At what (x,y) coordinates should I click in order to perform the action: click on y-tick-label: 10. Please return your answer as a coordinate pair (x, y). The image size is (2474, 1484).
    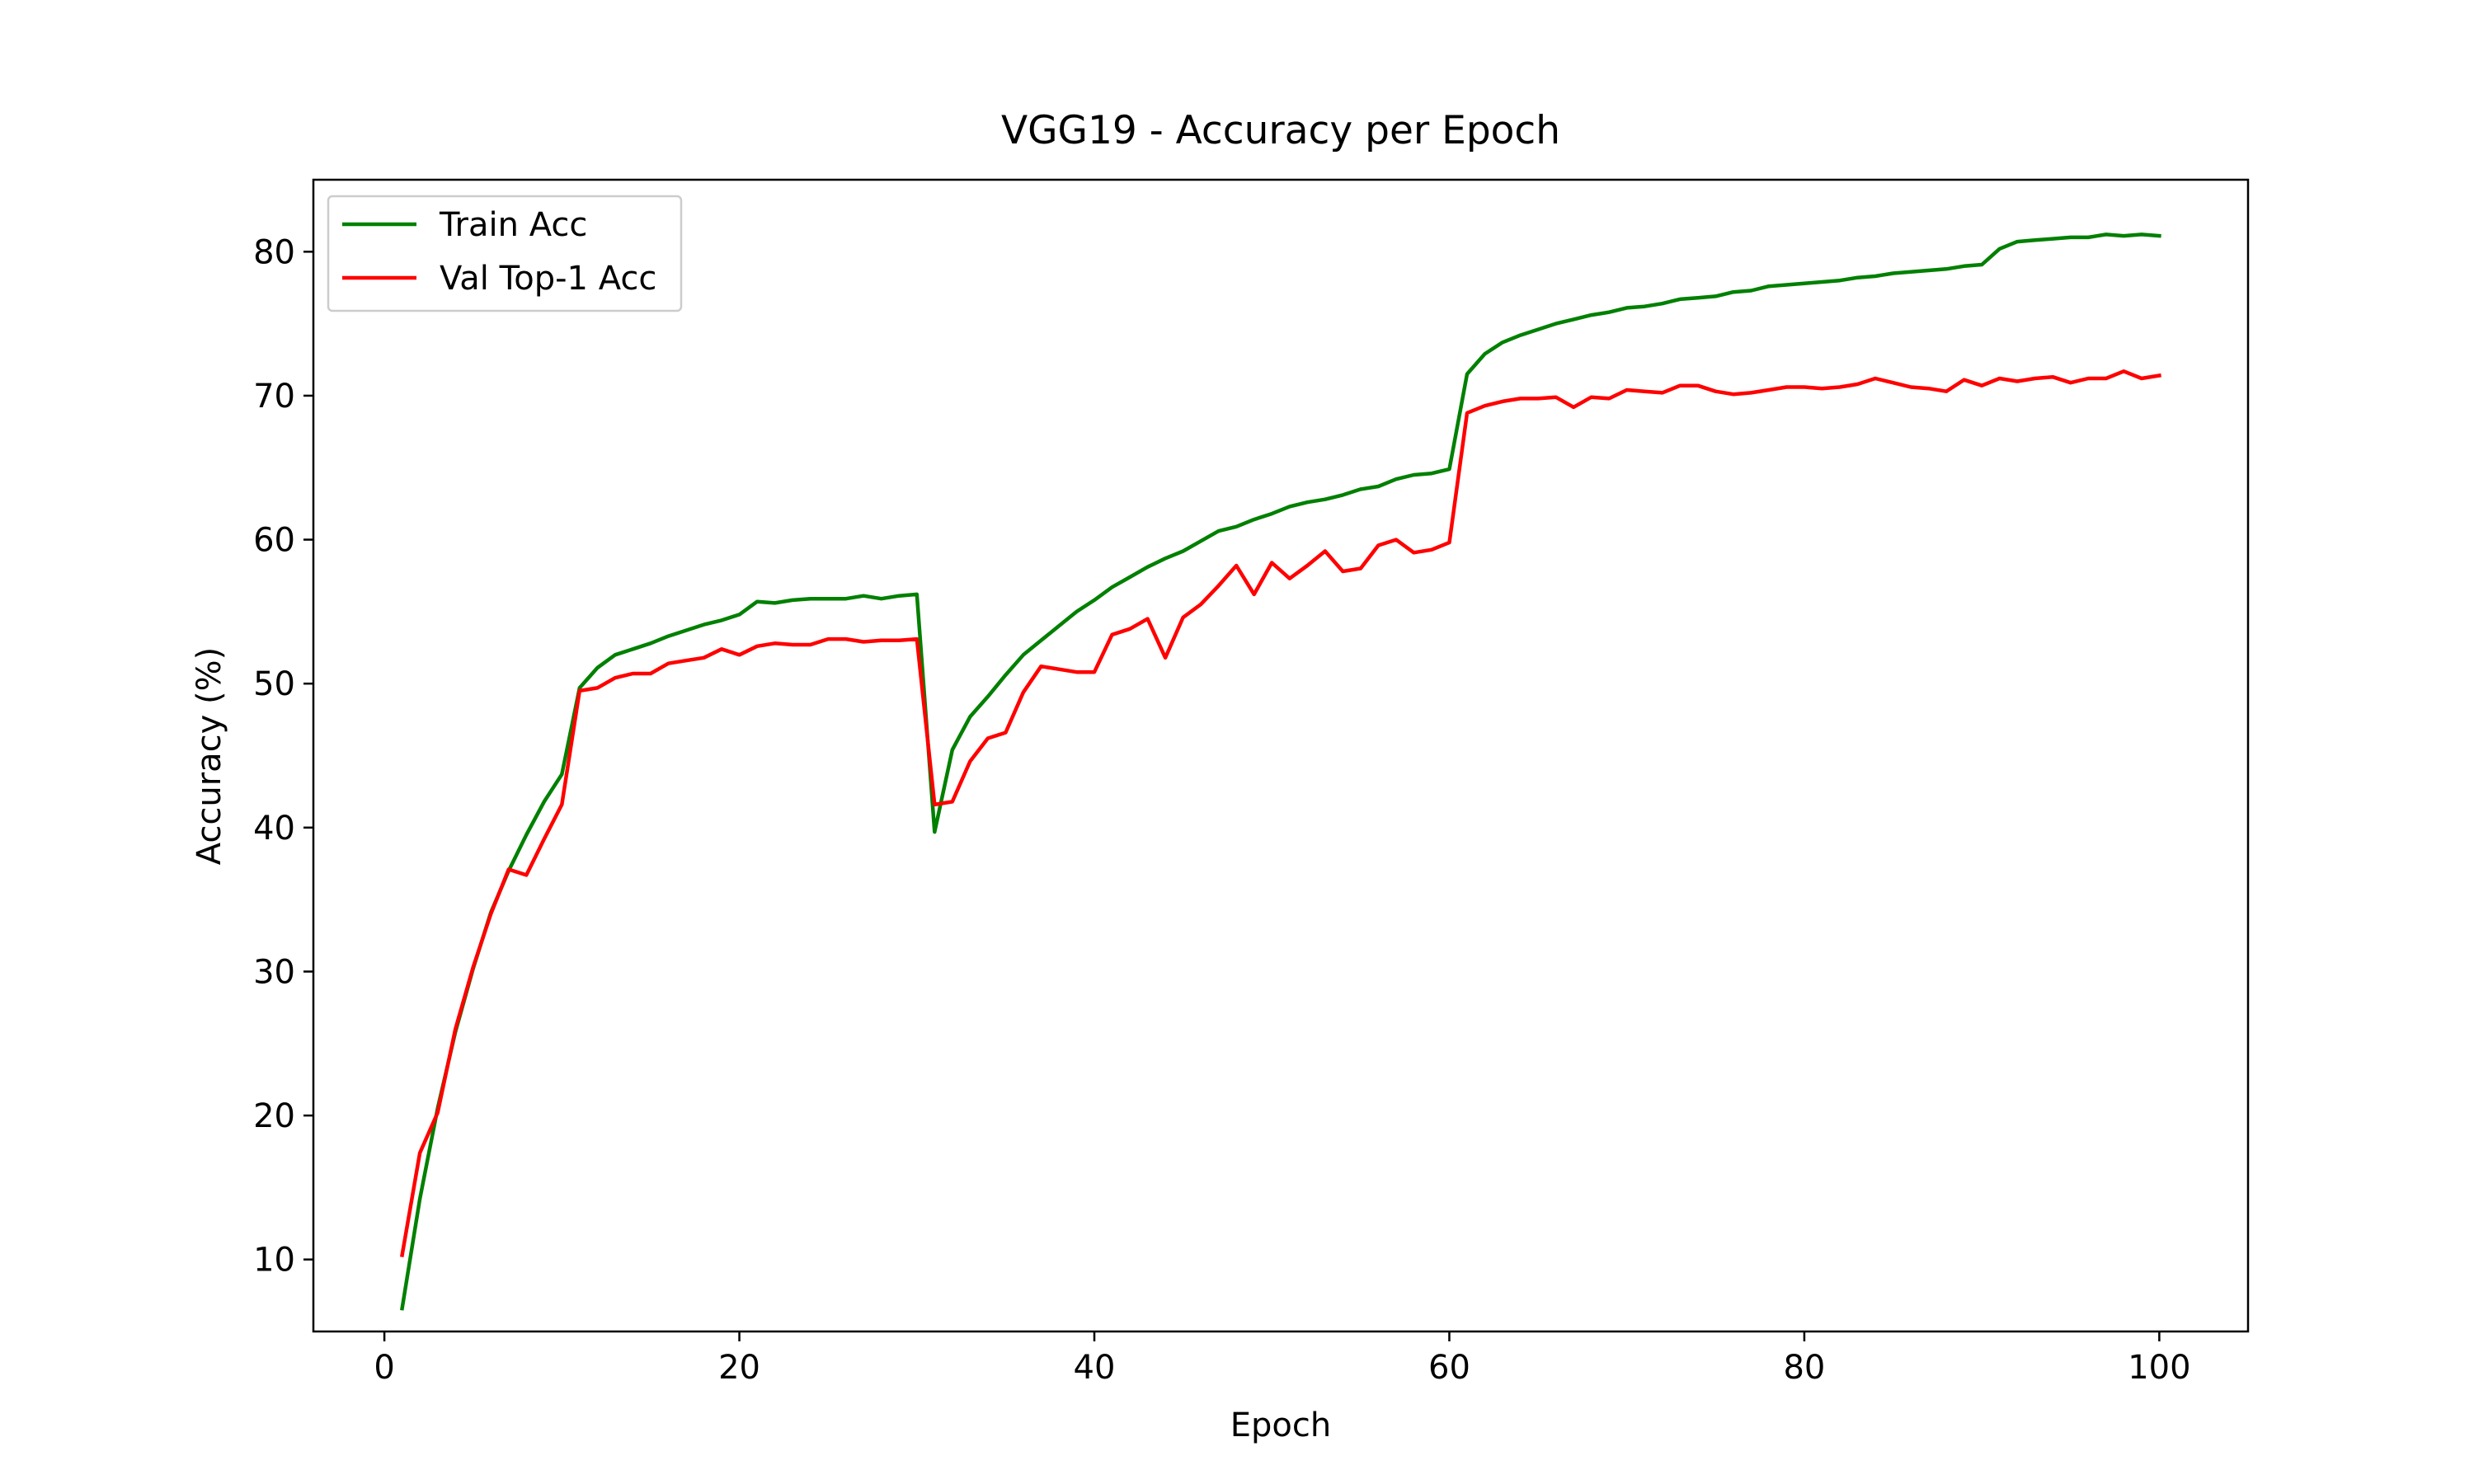
    Looking at the image, I should click on (274, 1261).